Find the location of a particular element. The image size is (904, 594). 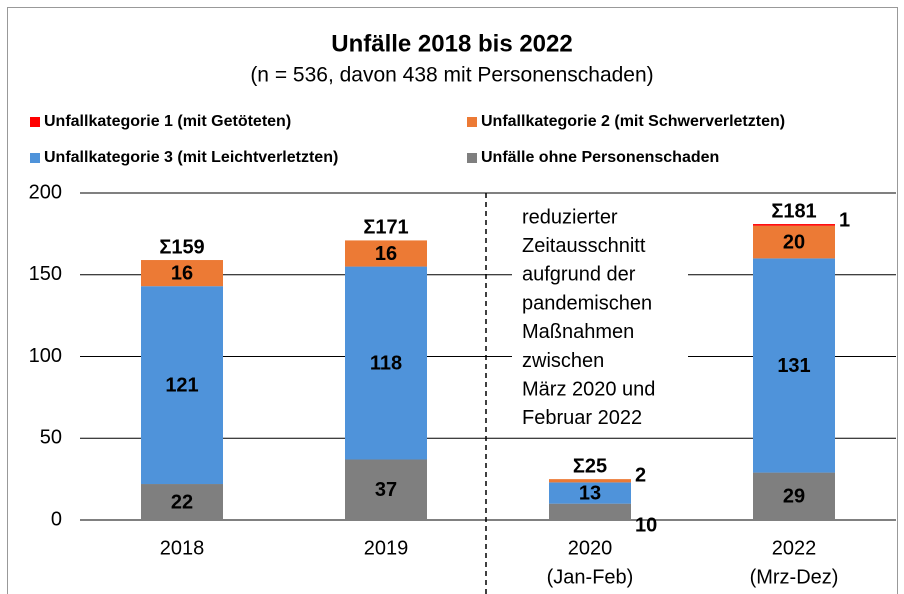

annotation-line: zwischen is located at coordinates (563, 361).